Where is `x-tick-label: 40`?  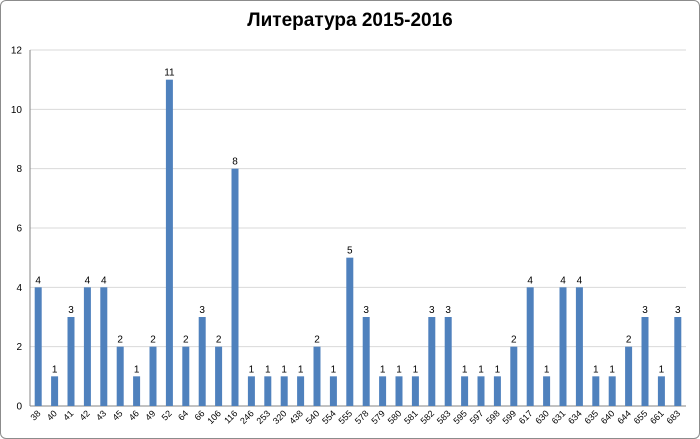
x-tick-label: 40 is located at coordinates (52, 415).